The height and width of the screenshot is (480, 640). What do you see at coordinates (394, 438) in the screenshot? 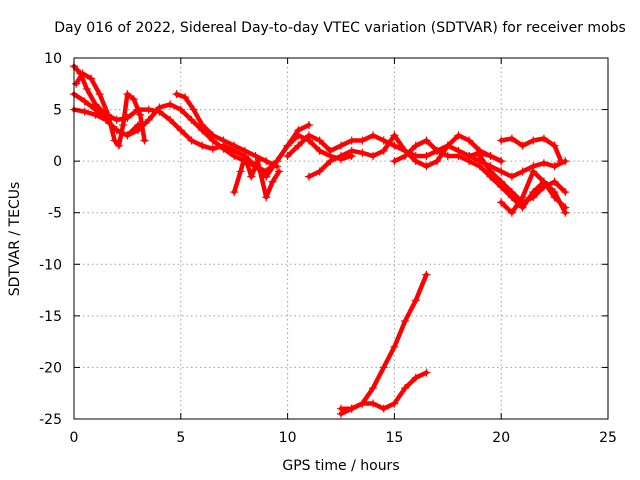
I see `x-tick-label: 15` at bounding box center [394, 438].